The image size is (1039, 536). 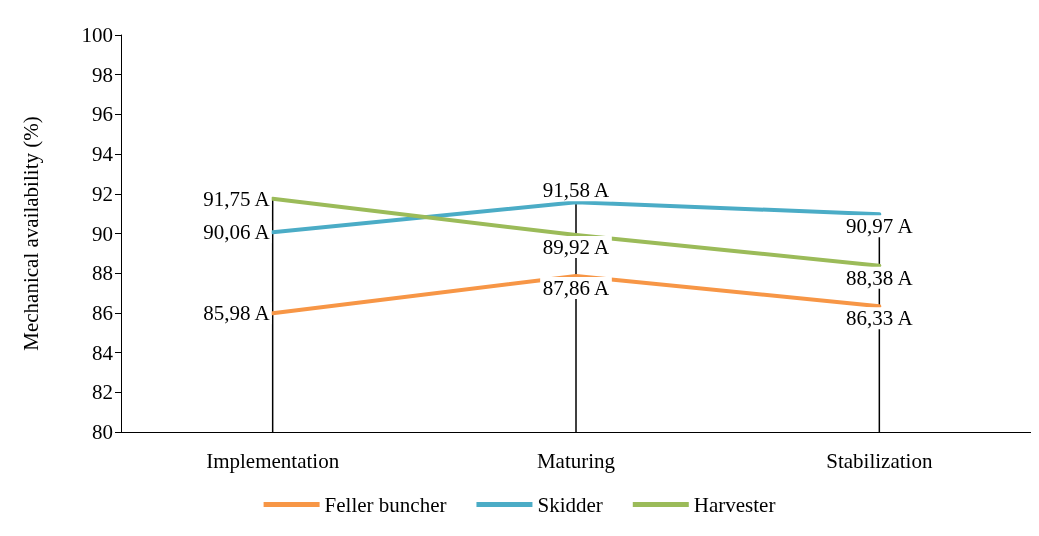 I want to click on x-tick-label: Stabilization, so click(x=879, y=460).